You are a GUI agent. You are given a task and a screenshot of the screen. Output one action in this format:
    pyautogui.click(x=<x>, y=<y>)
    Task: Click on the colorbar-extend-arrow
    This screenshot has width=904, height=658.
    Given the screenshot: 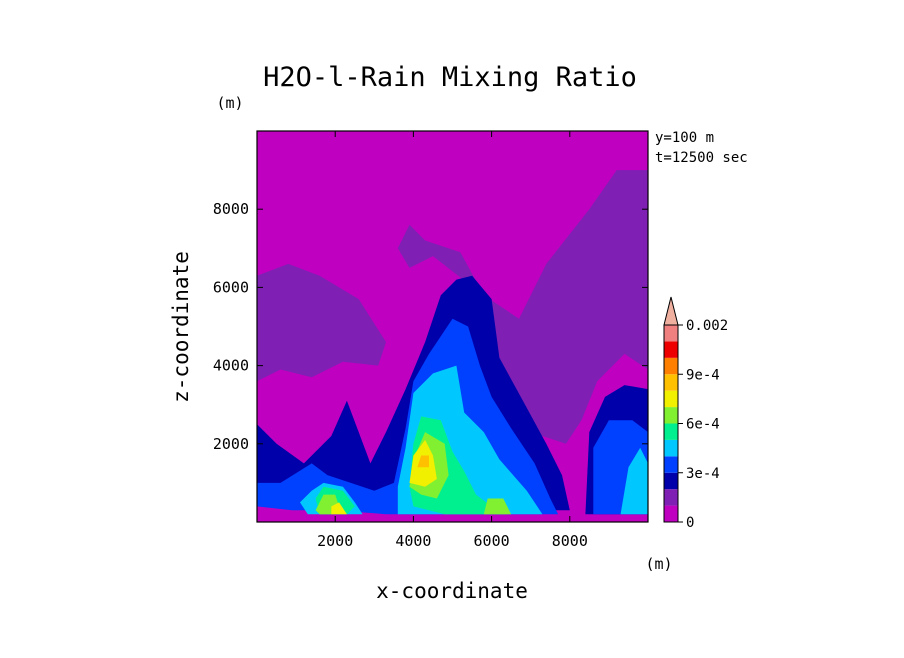 What is the action you would take?
    pyautogui.click(x=671, y=311)
    